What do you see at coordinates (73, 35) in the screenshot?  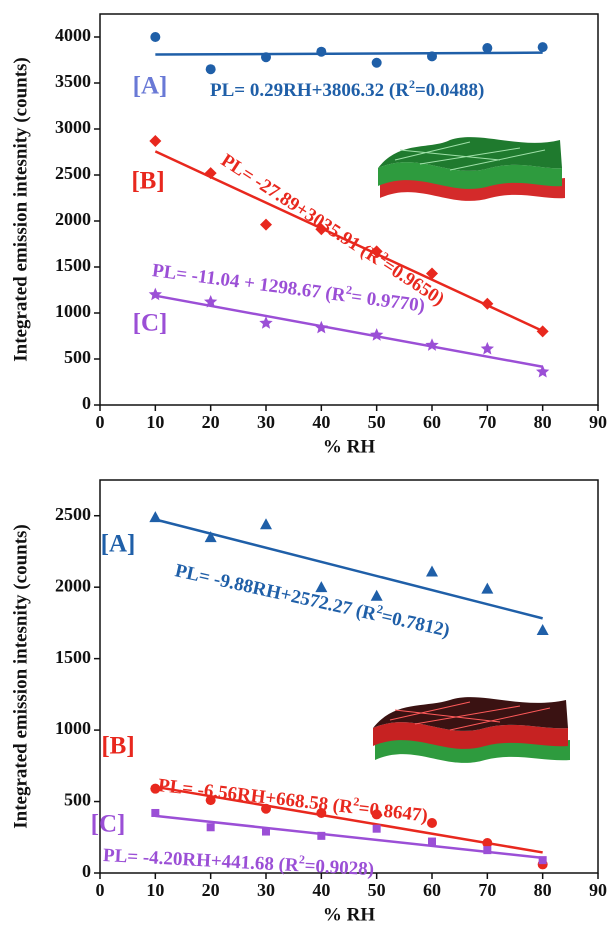 I see `y-tick-label: 4000` at bounding box center [73, 35].